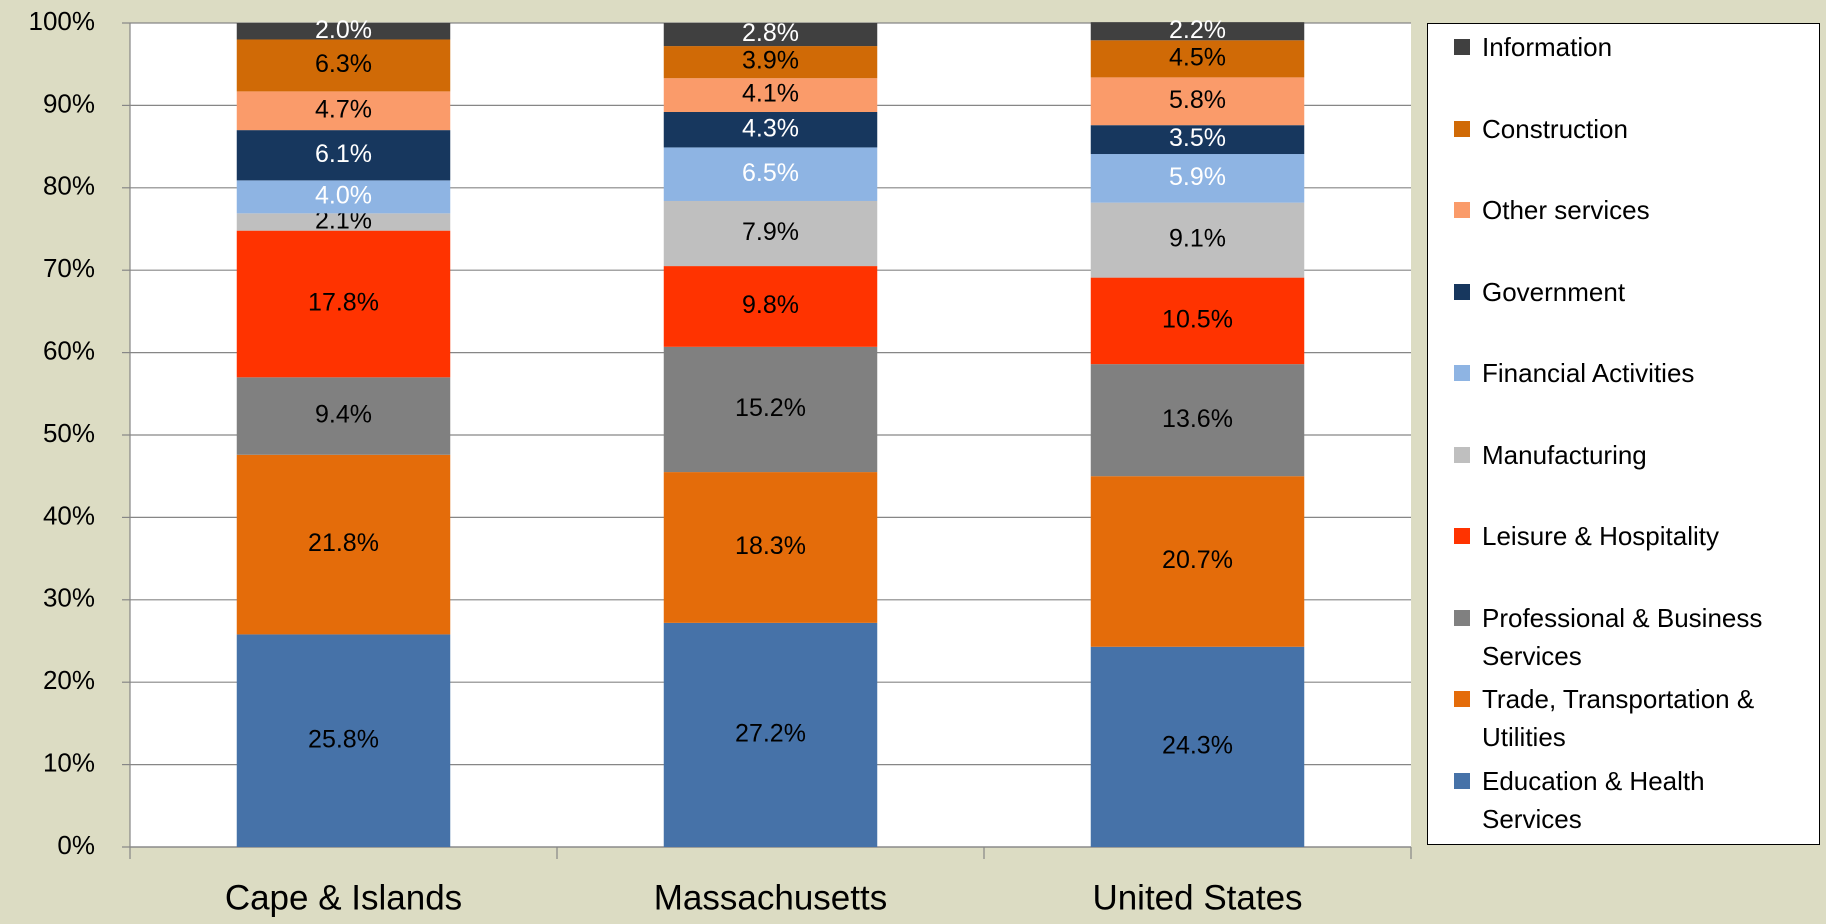 This screenshot has width=1826, height=924. I want to click on legend-label: Trade, Transportation & Utilities, so click(1618, 718).